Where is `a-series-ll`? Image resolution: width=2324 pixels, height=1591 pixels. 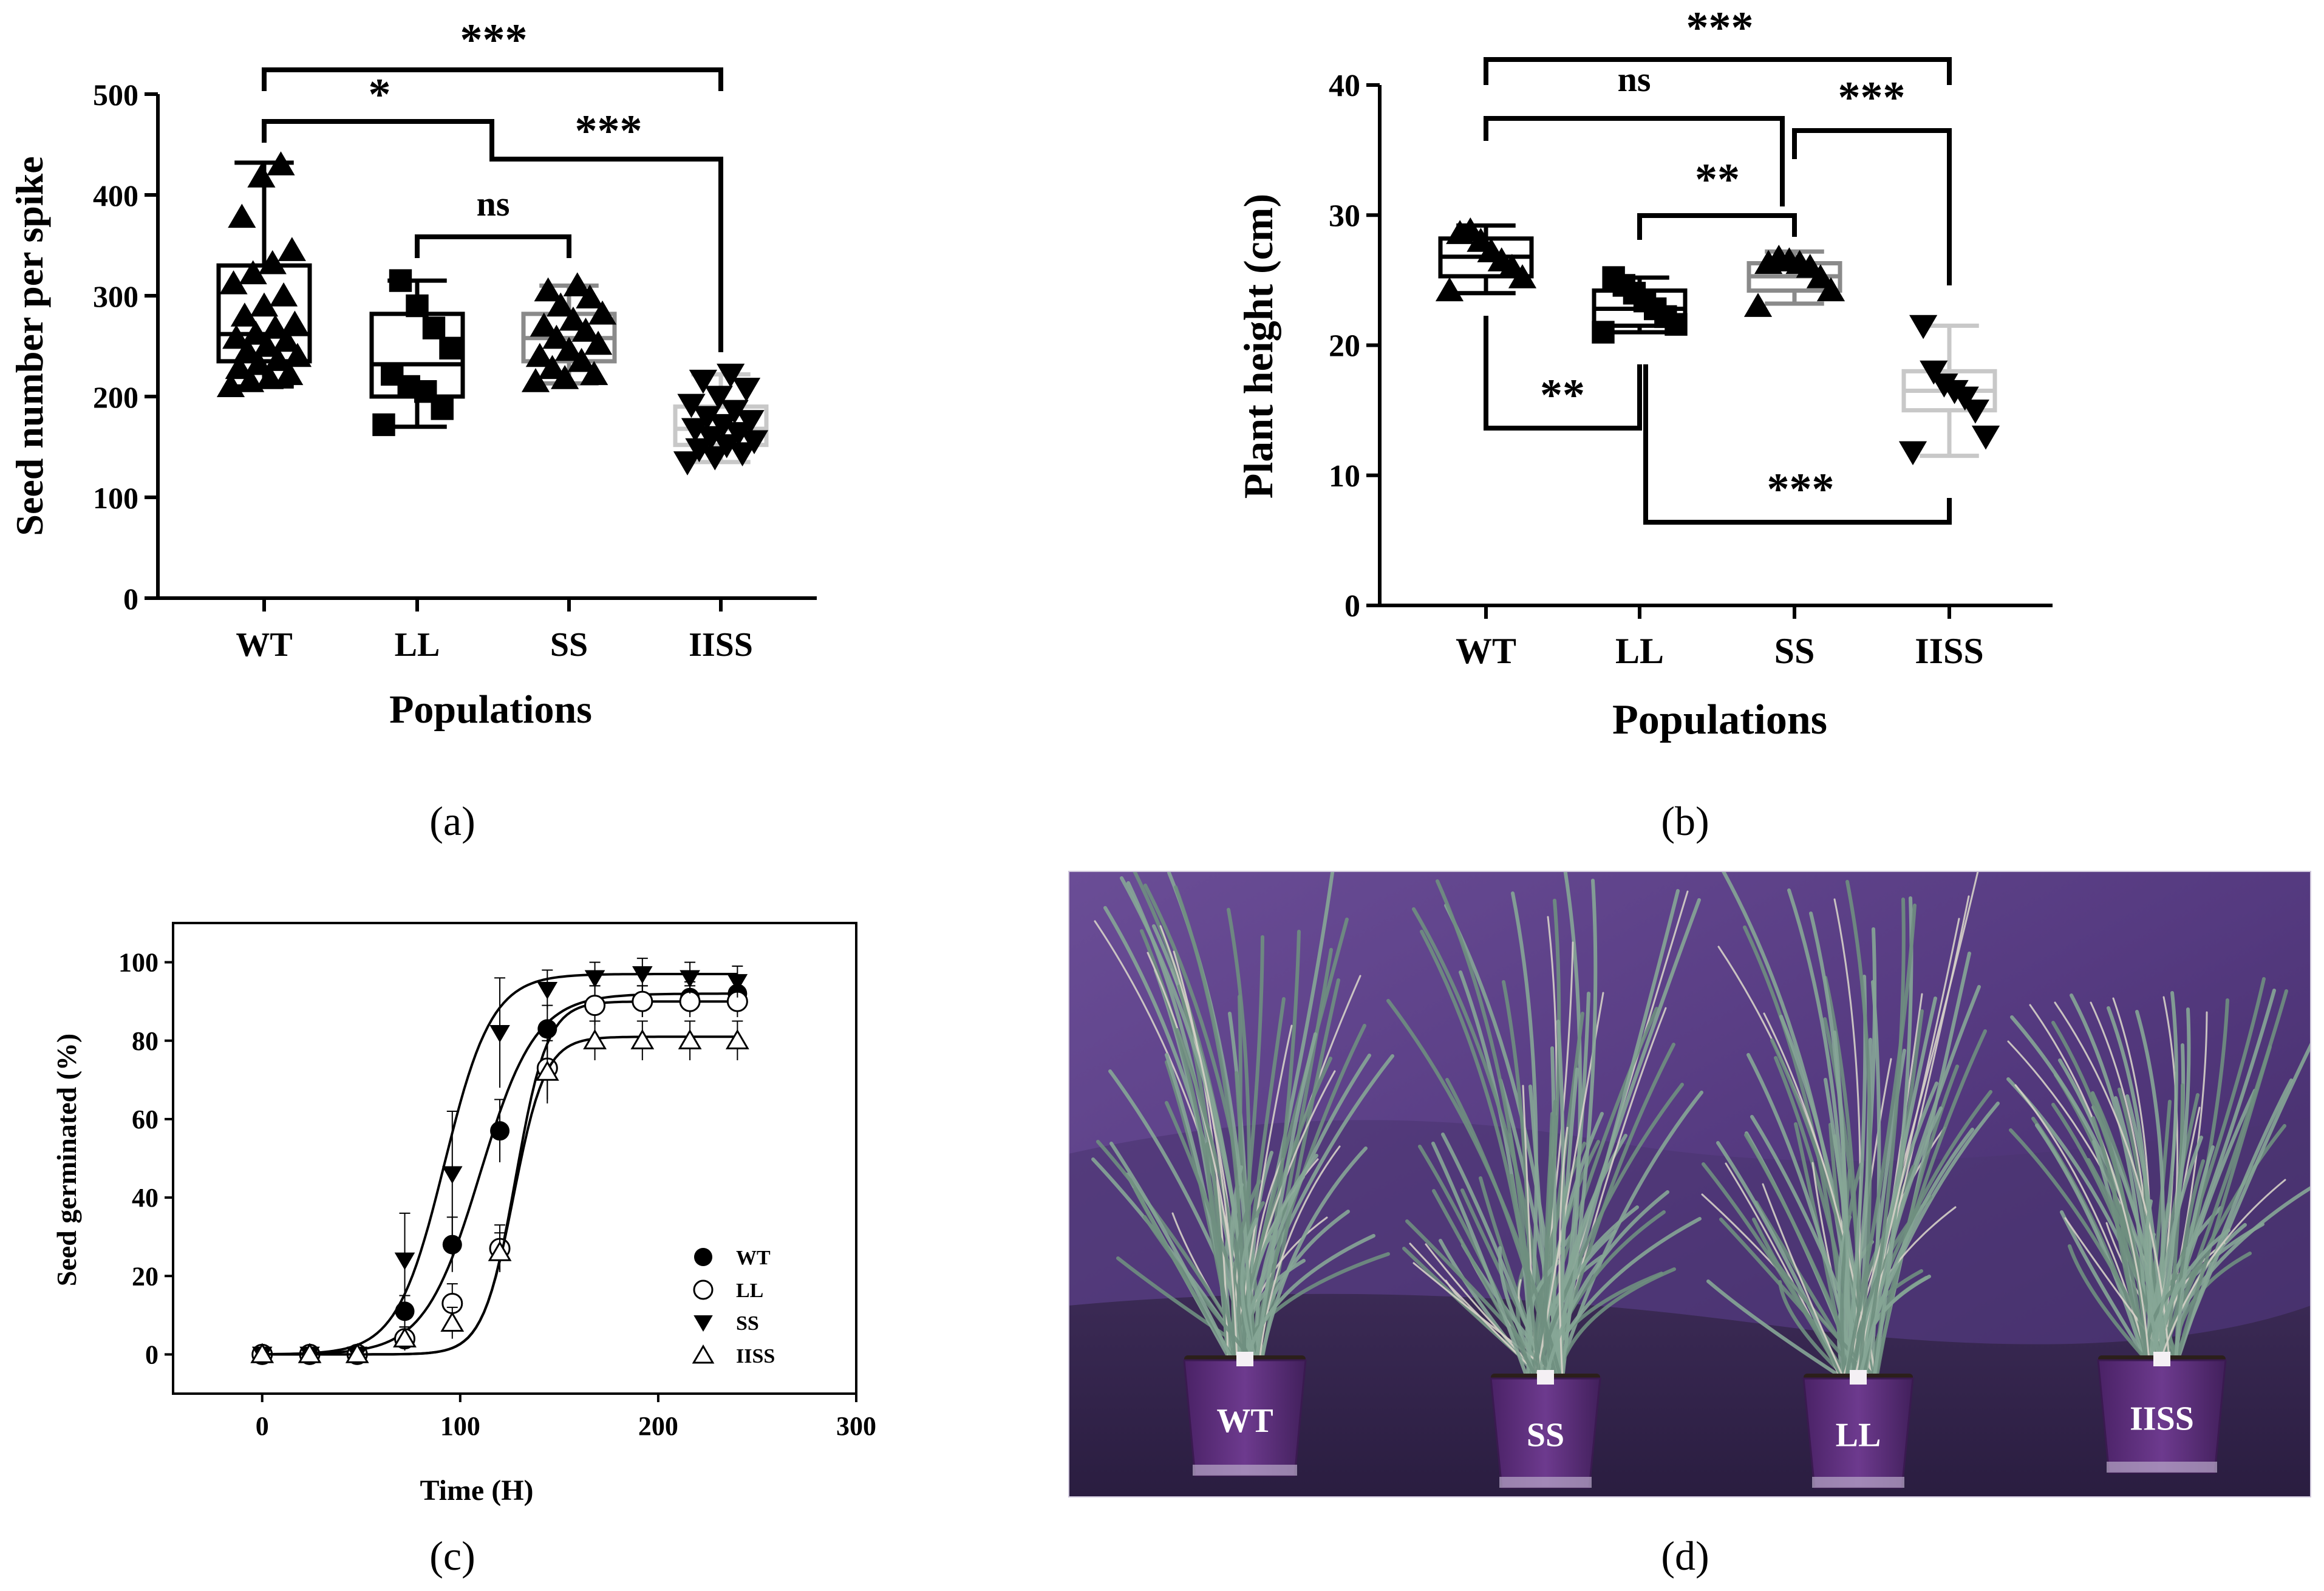 a-series-ll is located at coordinates (417, 353).